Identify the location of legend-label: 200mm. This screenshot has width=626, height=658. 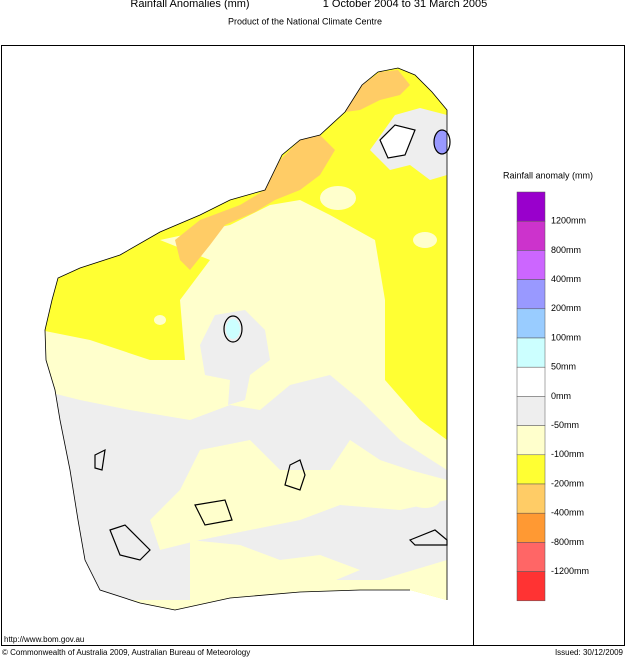
(566, 308).